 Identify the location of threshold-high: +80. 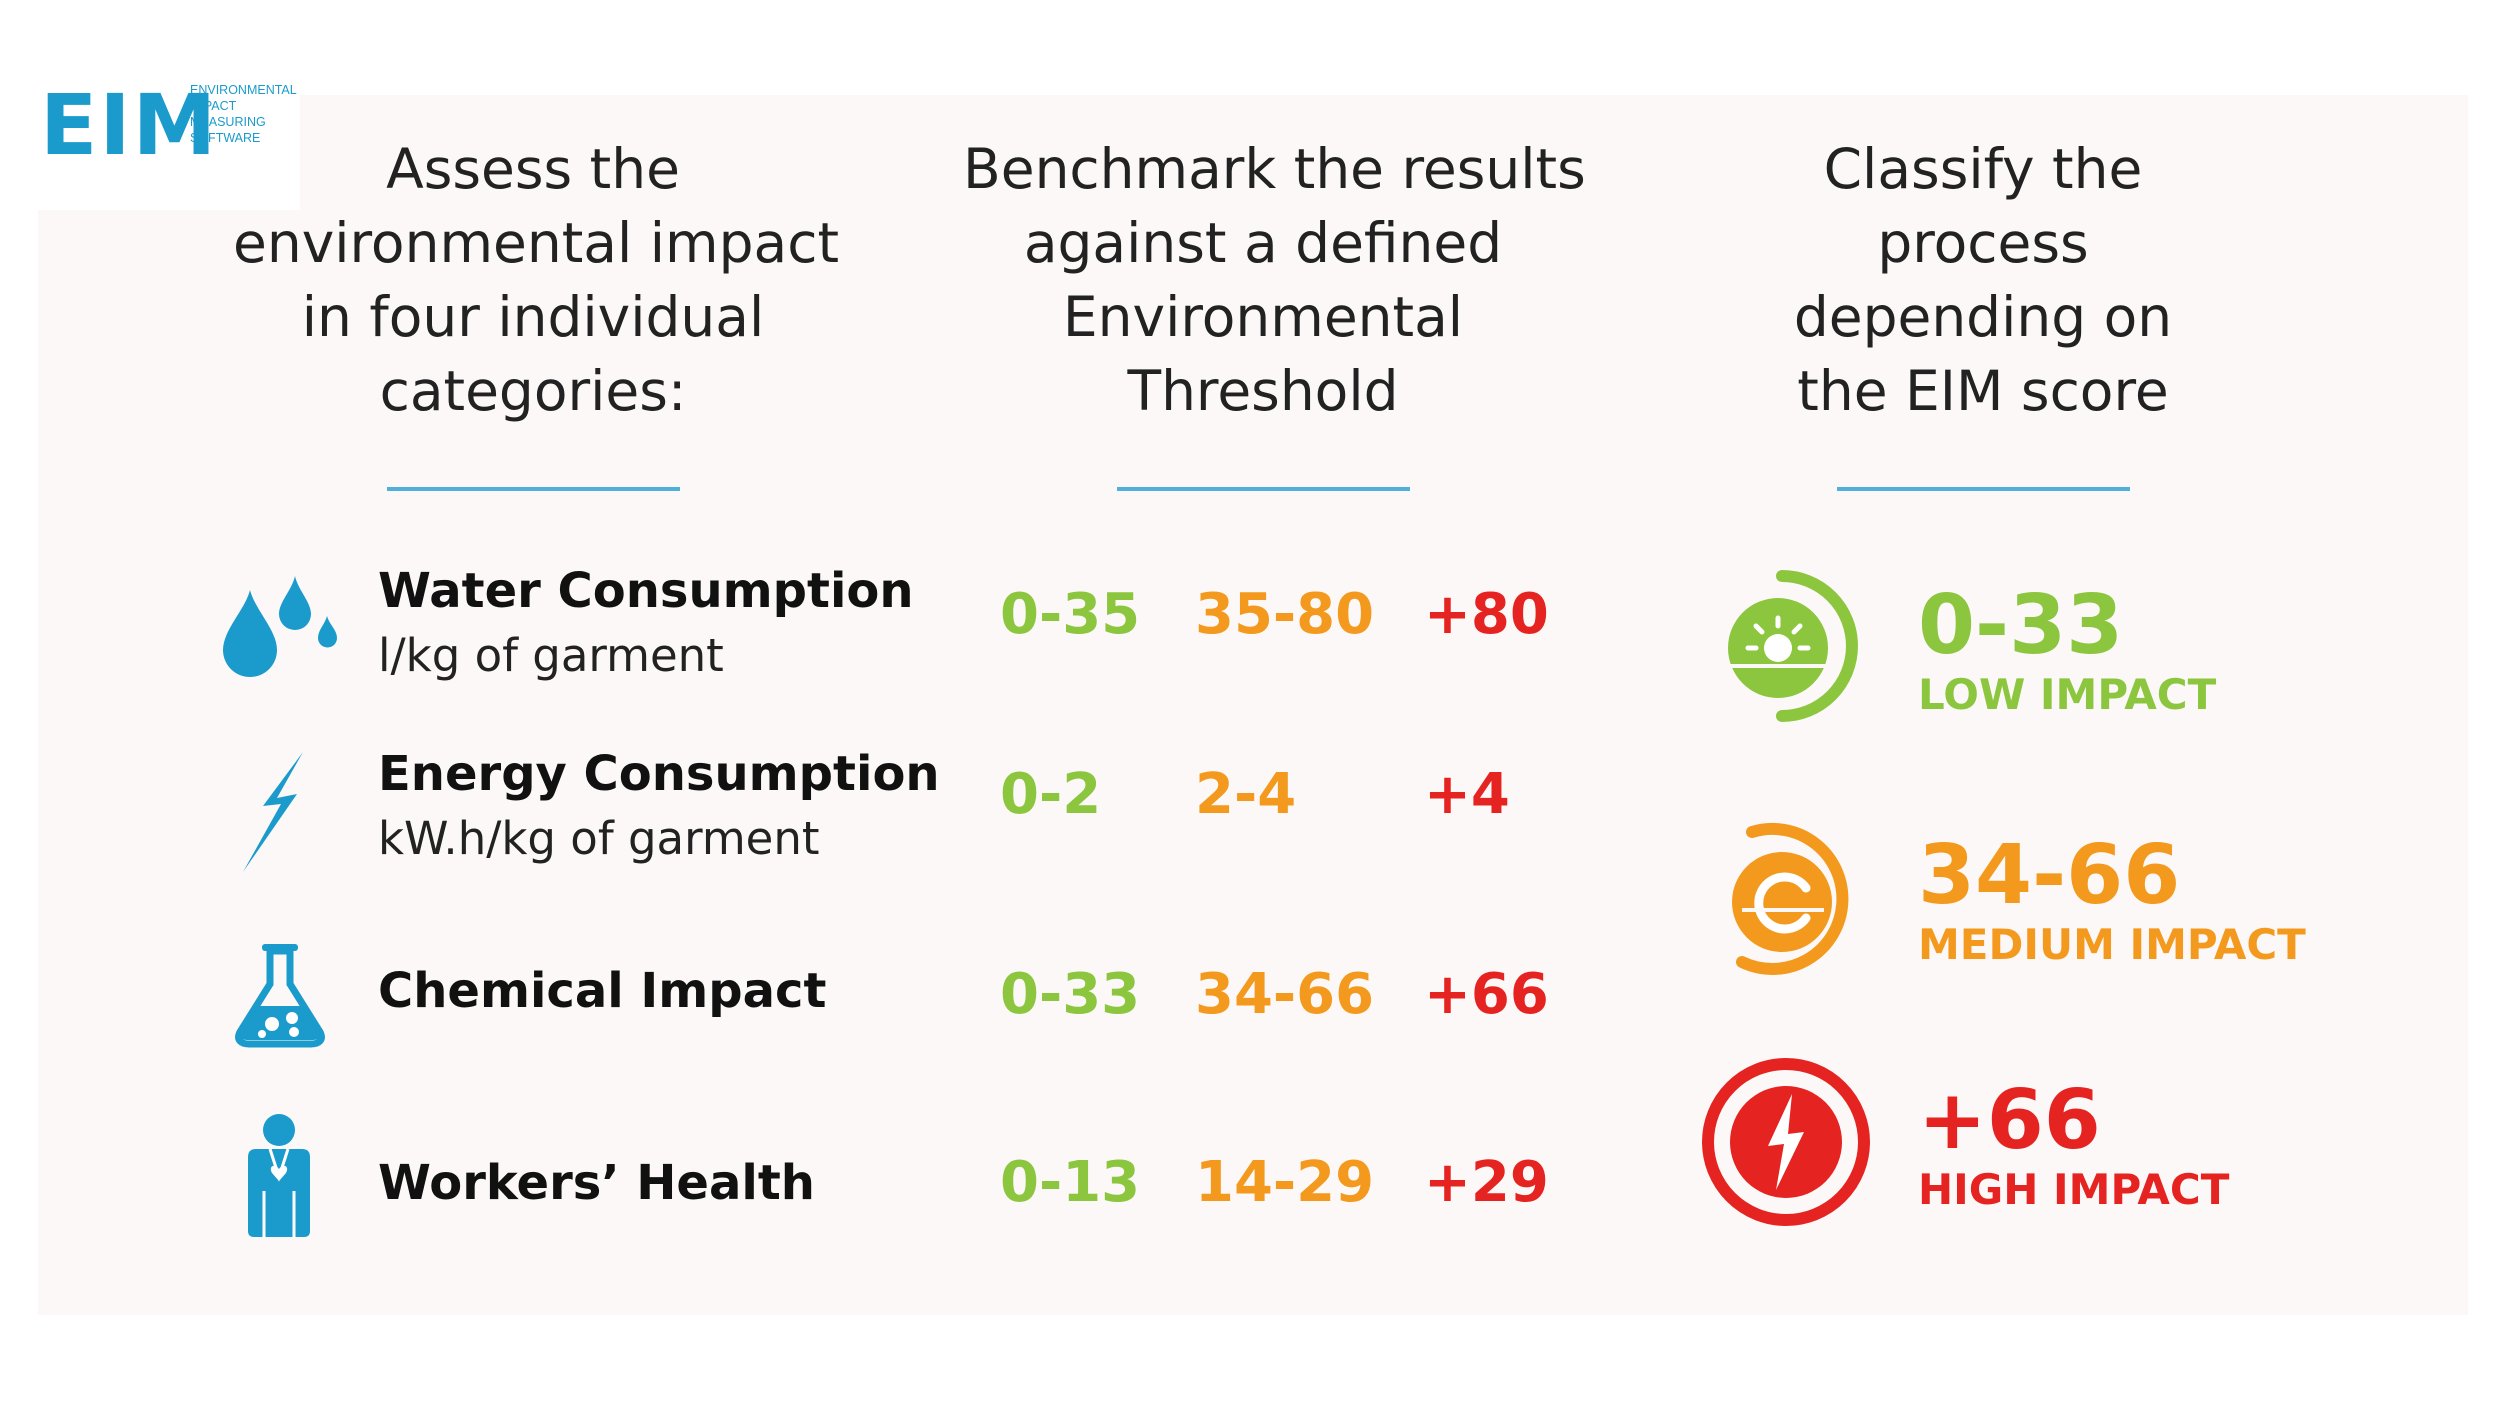
(1486, 614).